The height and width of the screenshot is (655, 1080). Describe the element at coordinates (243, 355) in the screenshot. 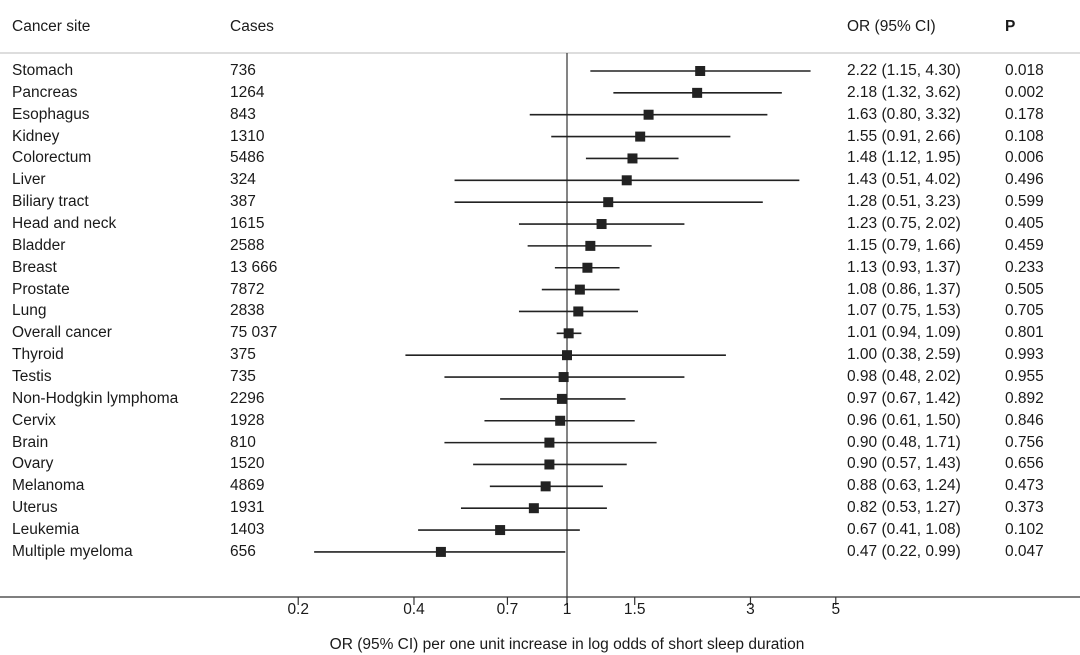

I see `row-cases: 375` at that location.